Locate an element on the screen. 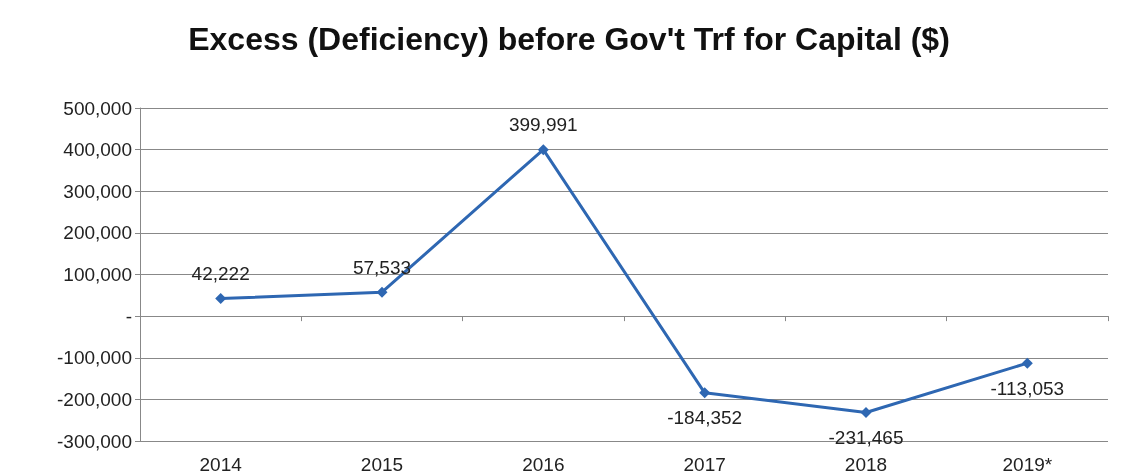 The width and height of the screenshot is (1138, 474). x-tick-label: 2015 is located at coordinates (382, 464).